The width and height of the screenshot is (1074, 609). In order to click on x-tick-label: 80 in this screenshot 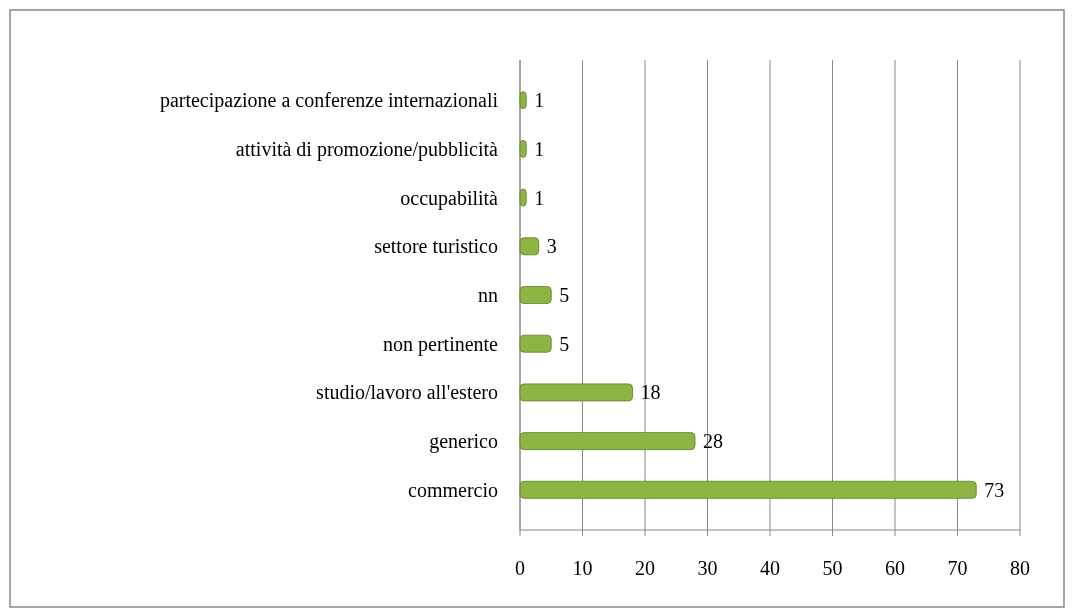, I will do `click(1020, 568)`.